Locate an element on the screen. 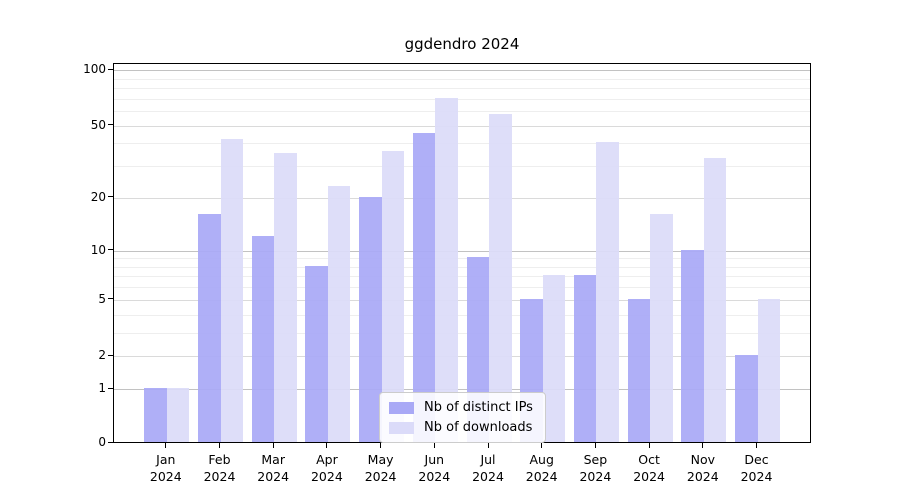 This screenshot has height=500, width=900. x-tick-label: Feb 2024 is located at coordinates (220, 468).